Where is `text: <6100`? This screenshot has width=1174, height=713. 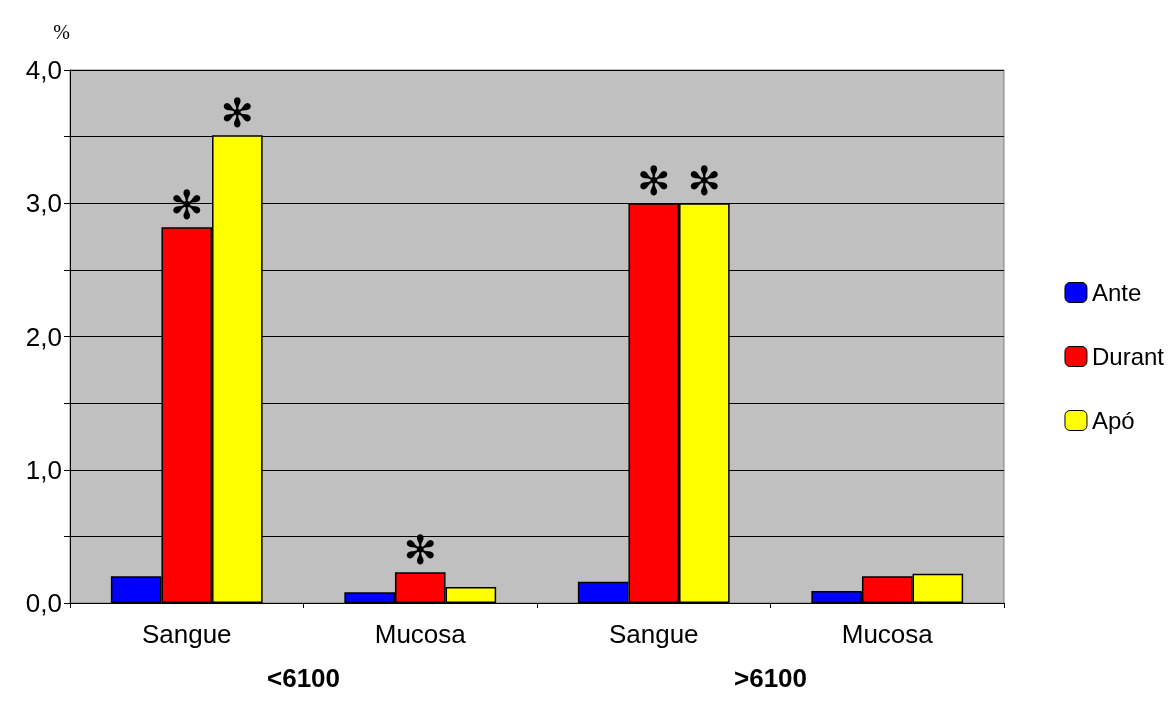
text: <6100 is located at coordinates (303, 678).